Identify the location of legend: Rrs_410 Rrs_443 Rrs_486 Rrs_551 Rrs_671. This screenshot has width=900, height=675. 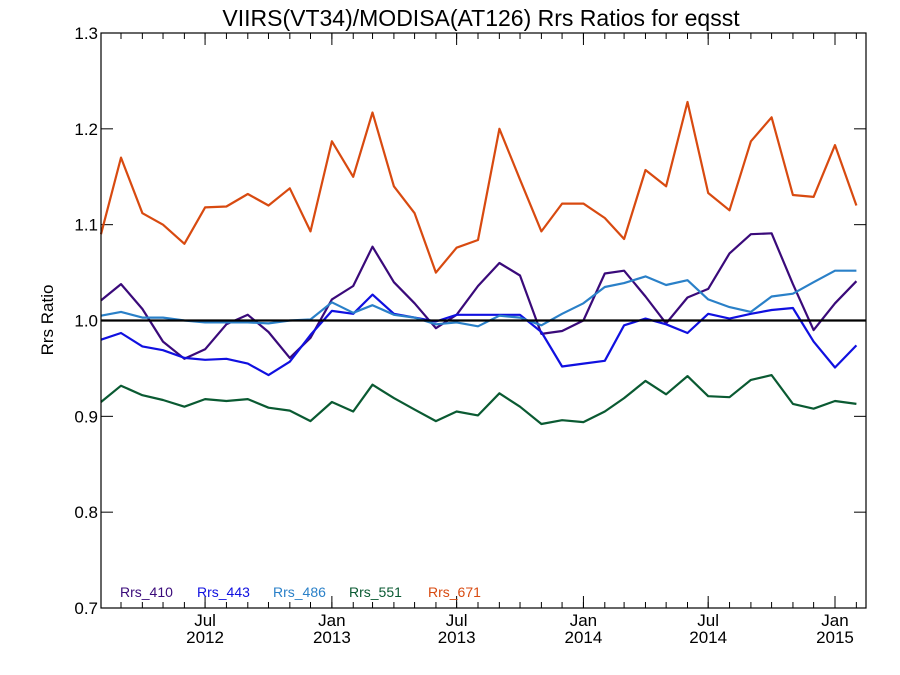
(300, 592).